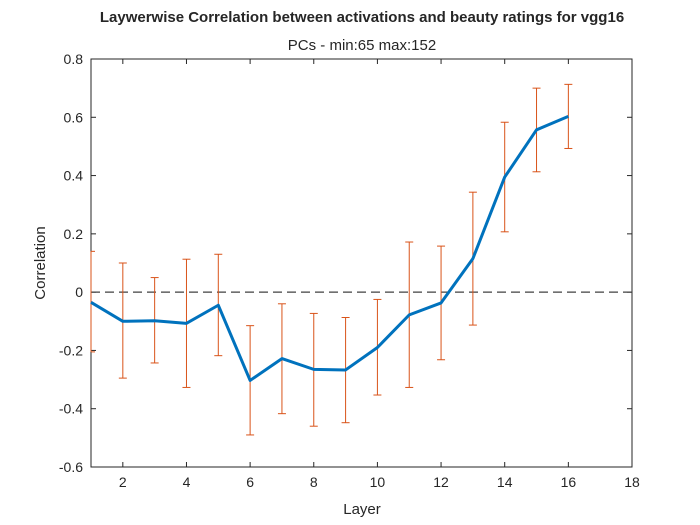 The height and width of the screenshot is (525, 700). Describe the element at coordinates (40, 262) in the screenshot. I see `y-axis-label: Correlation` at that location.